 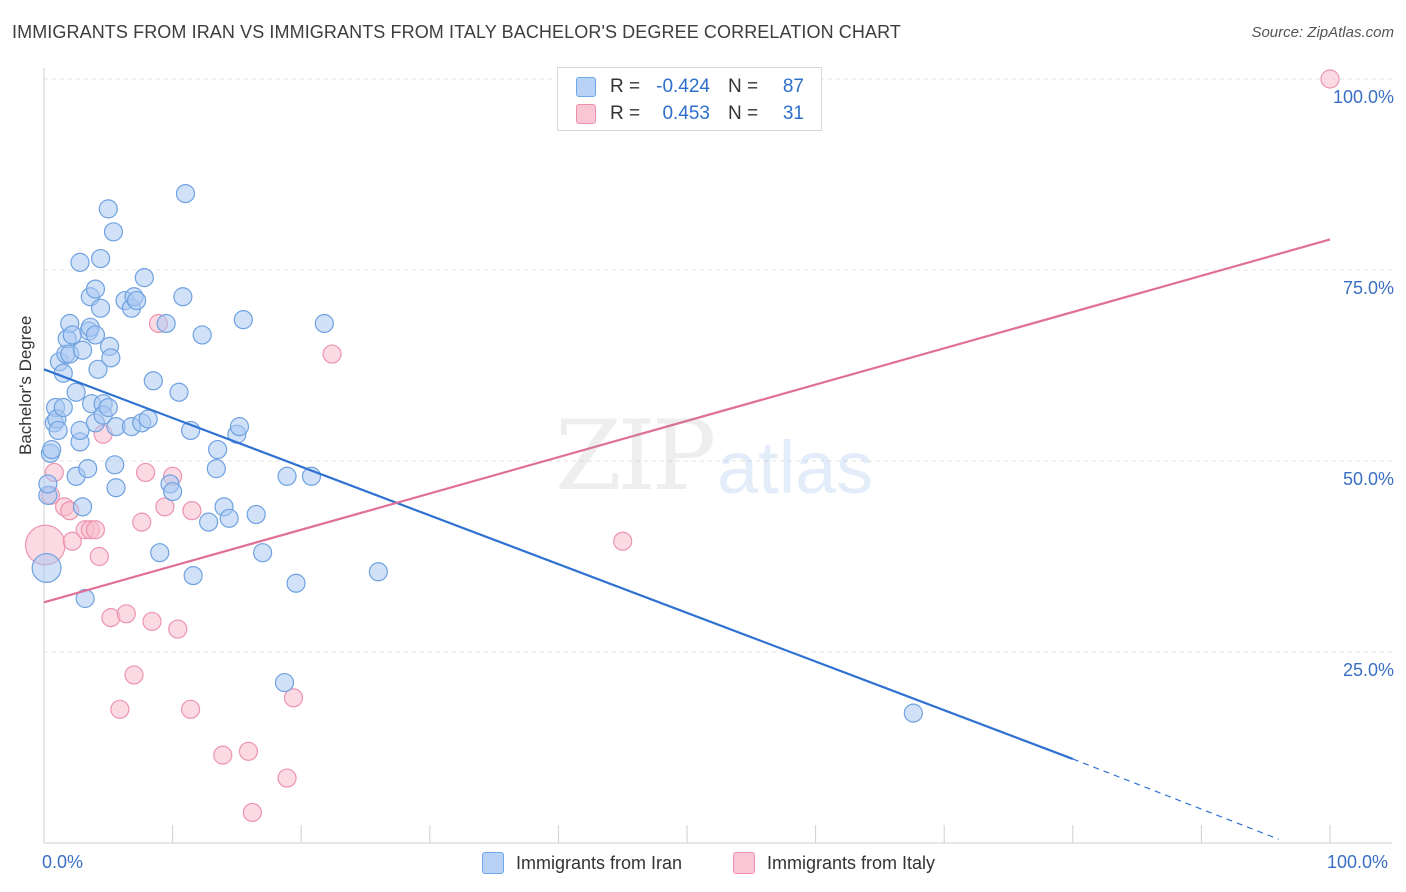 I want to click on legend-row-italy: R = 0.453 N = 31, so click(x=690, y=114).